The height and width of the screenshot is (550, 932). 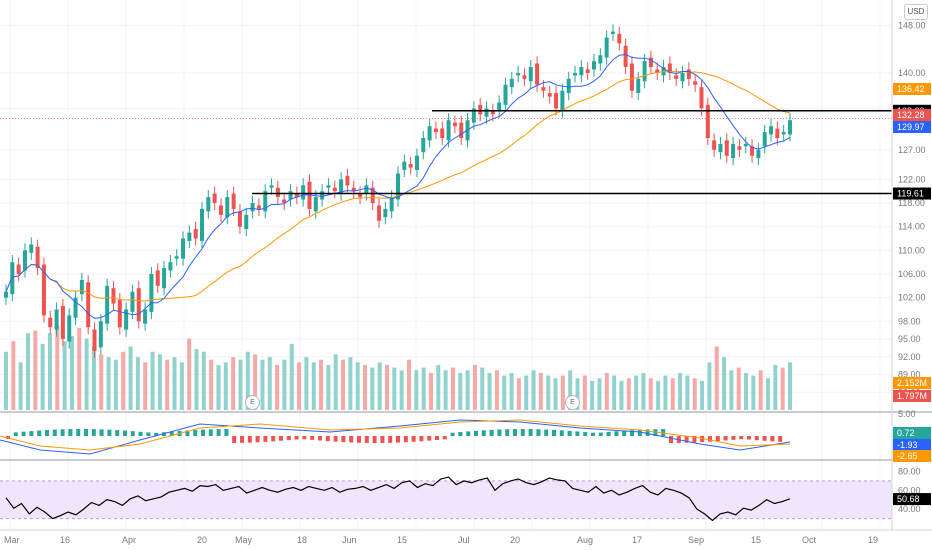 I want to click on price-tick: 118.00, so click(x=911, y=203).